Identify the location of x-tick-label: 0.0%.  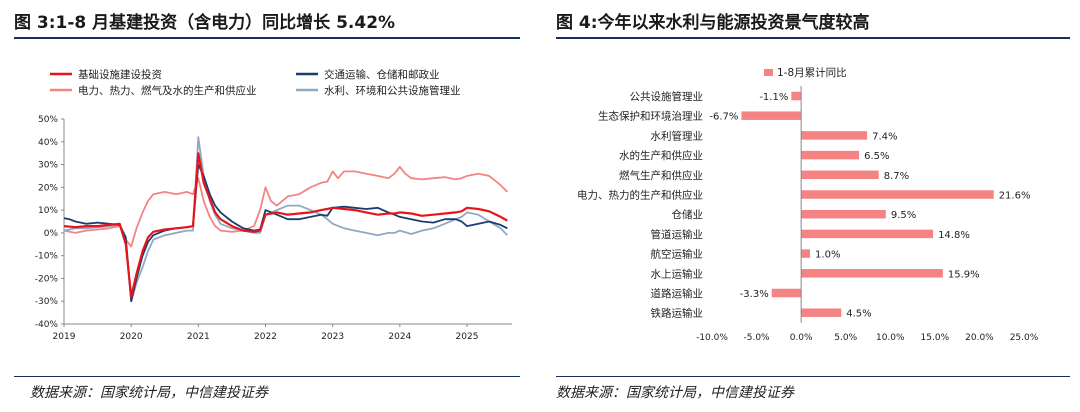
(801, 338).